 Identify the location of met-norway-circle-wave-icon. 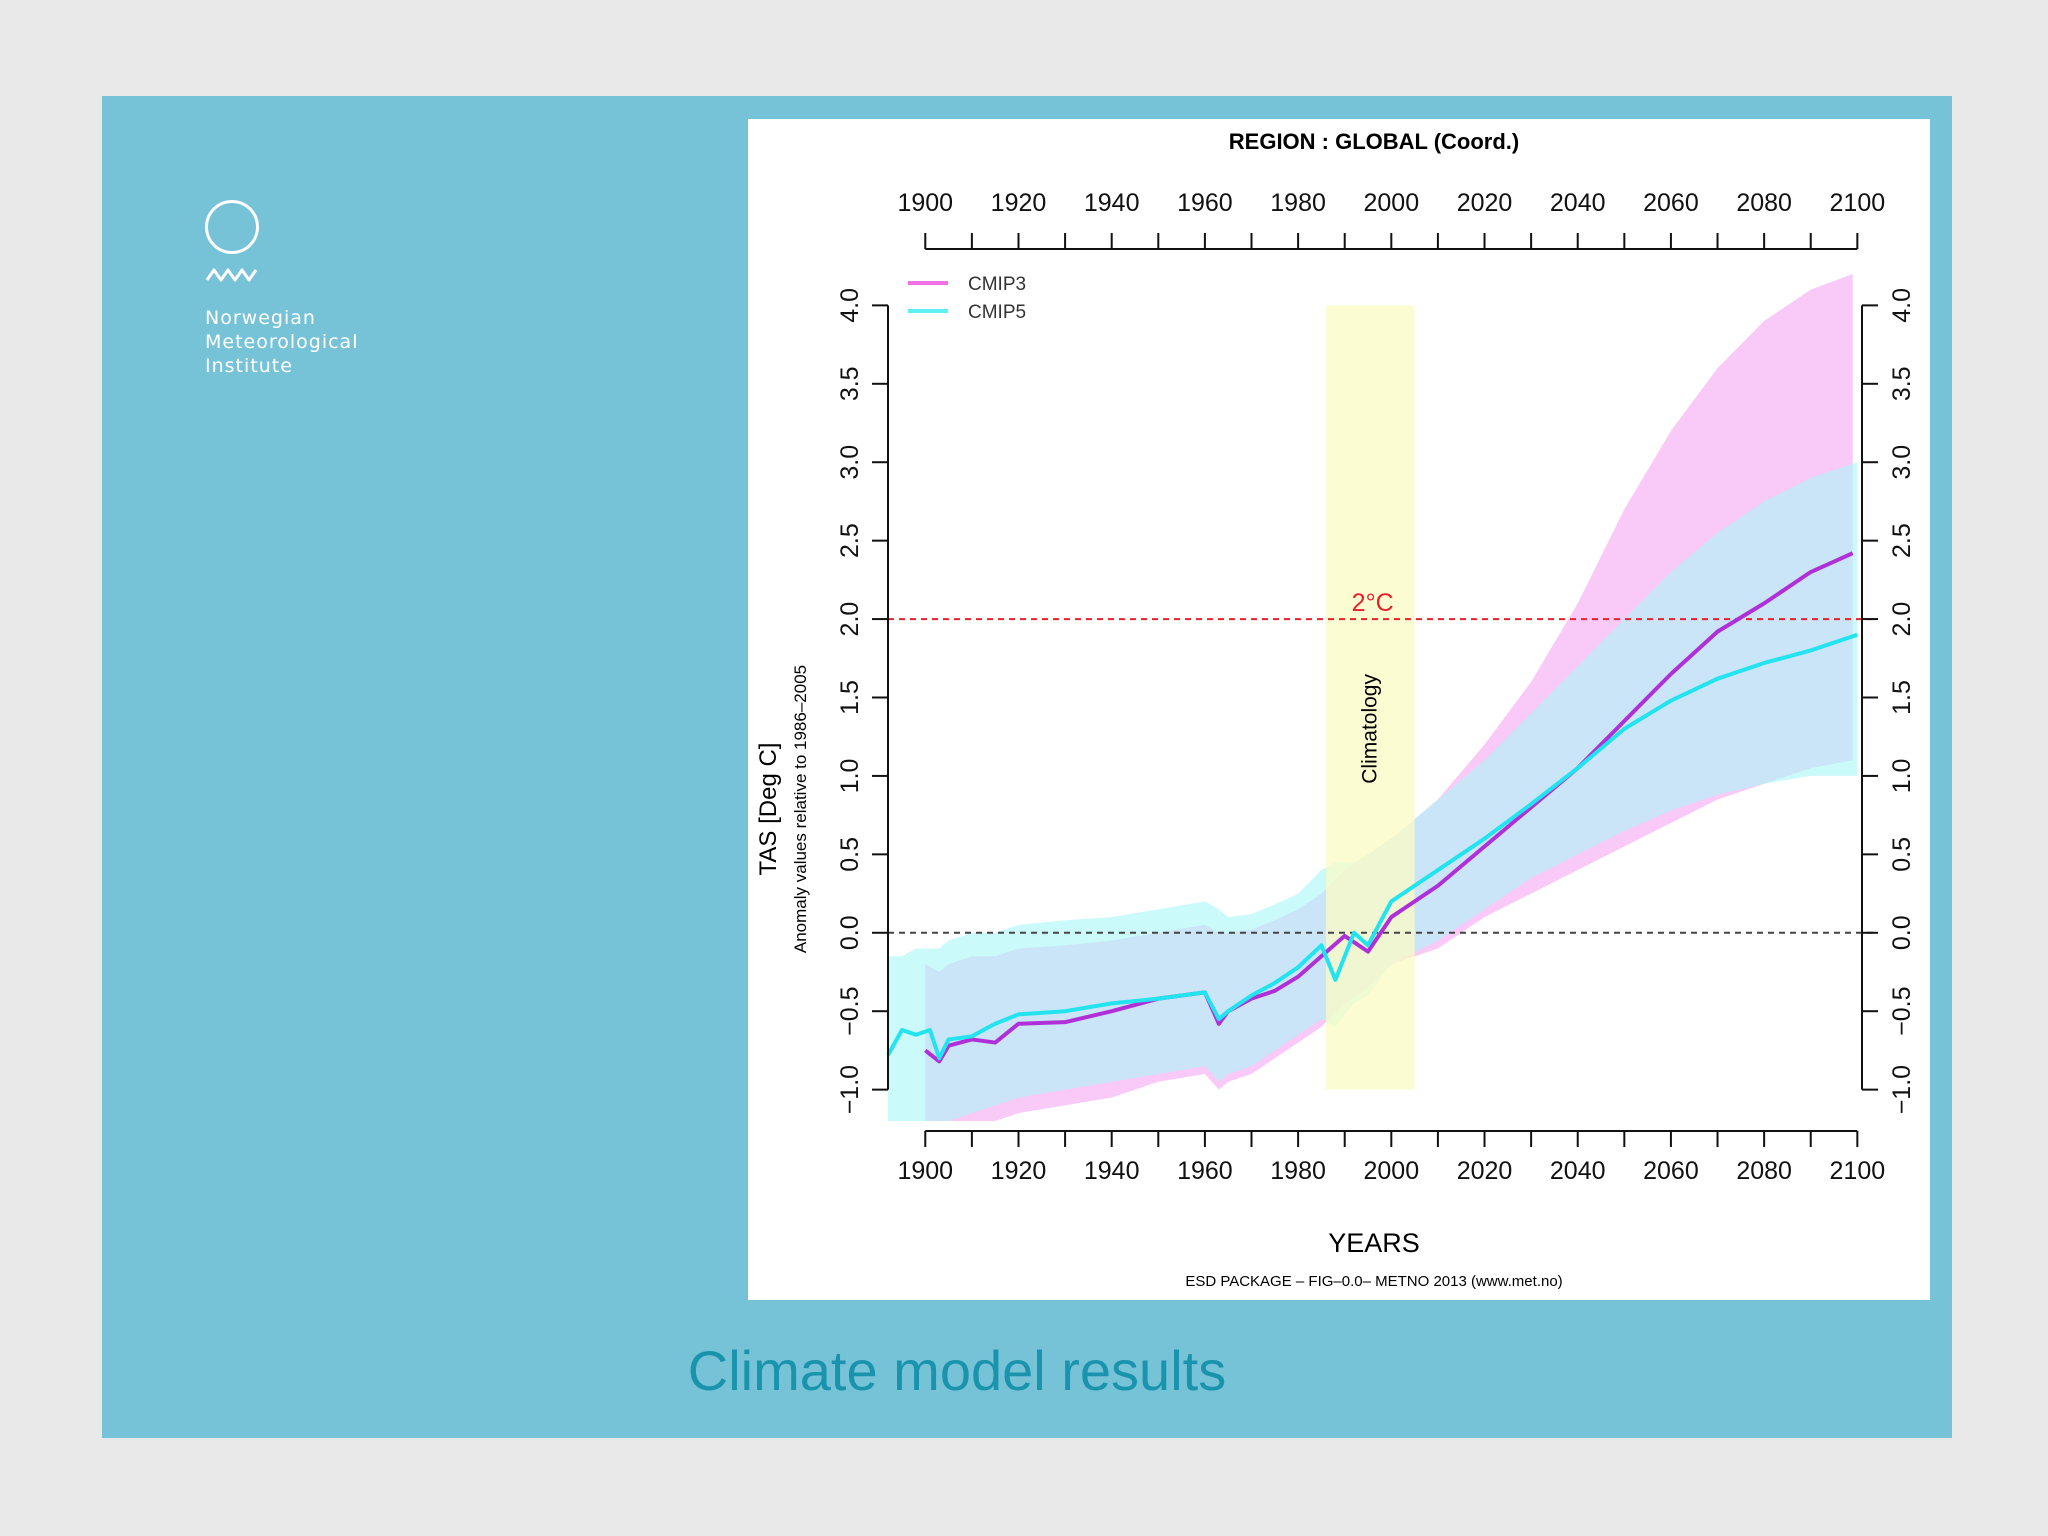
(232, 227).